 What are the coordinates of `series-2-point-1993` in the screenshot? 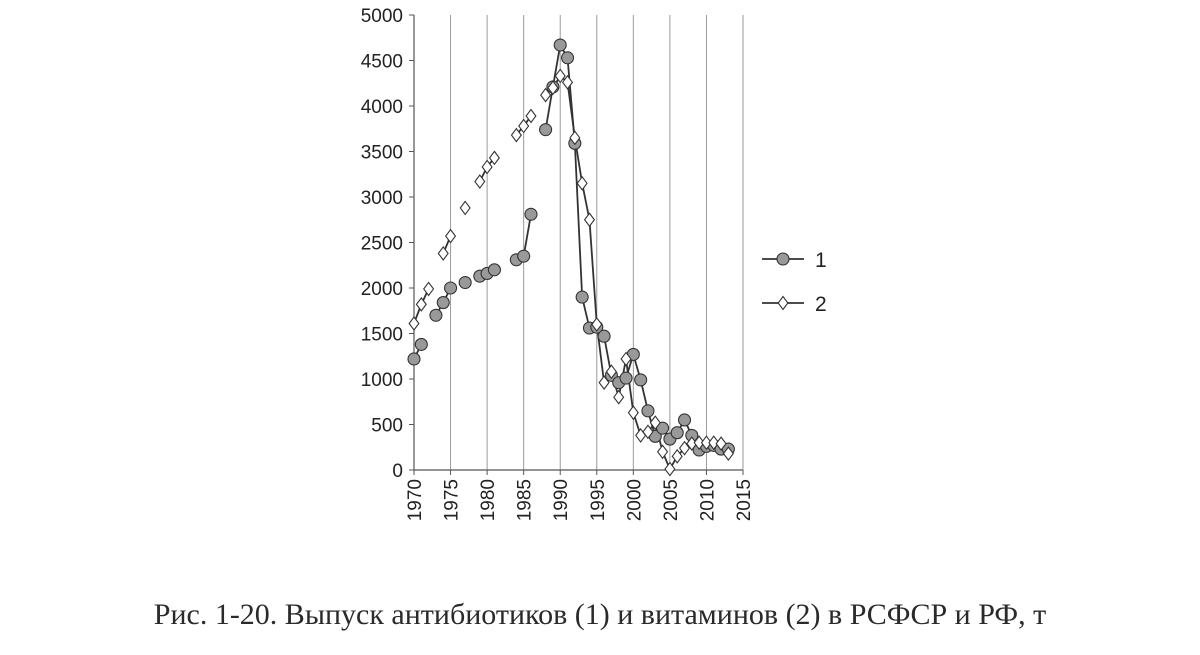 It's located at (582, 183).